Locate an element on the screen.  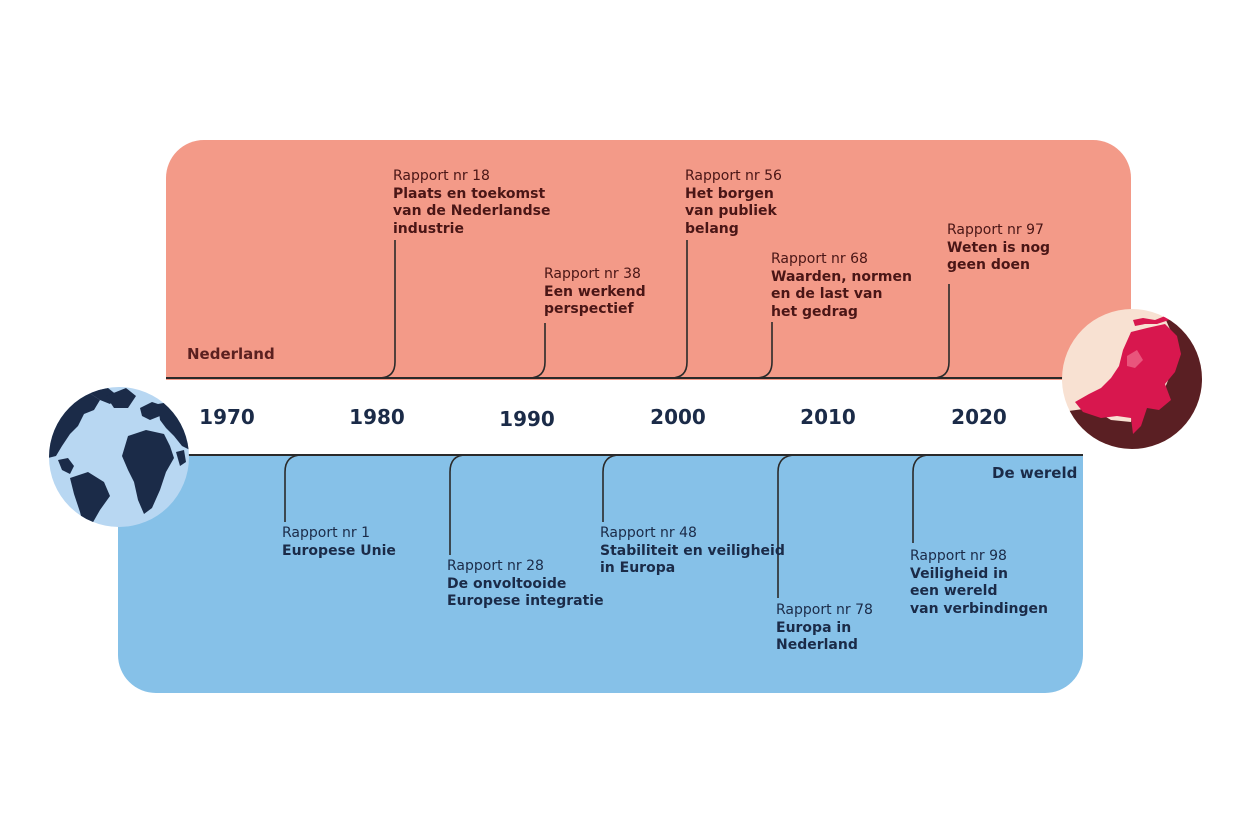
report-wereld-78: Rapport nr 78 Europa in Nederland is located at coordinates (824, 628).